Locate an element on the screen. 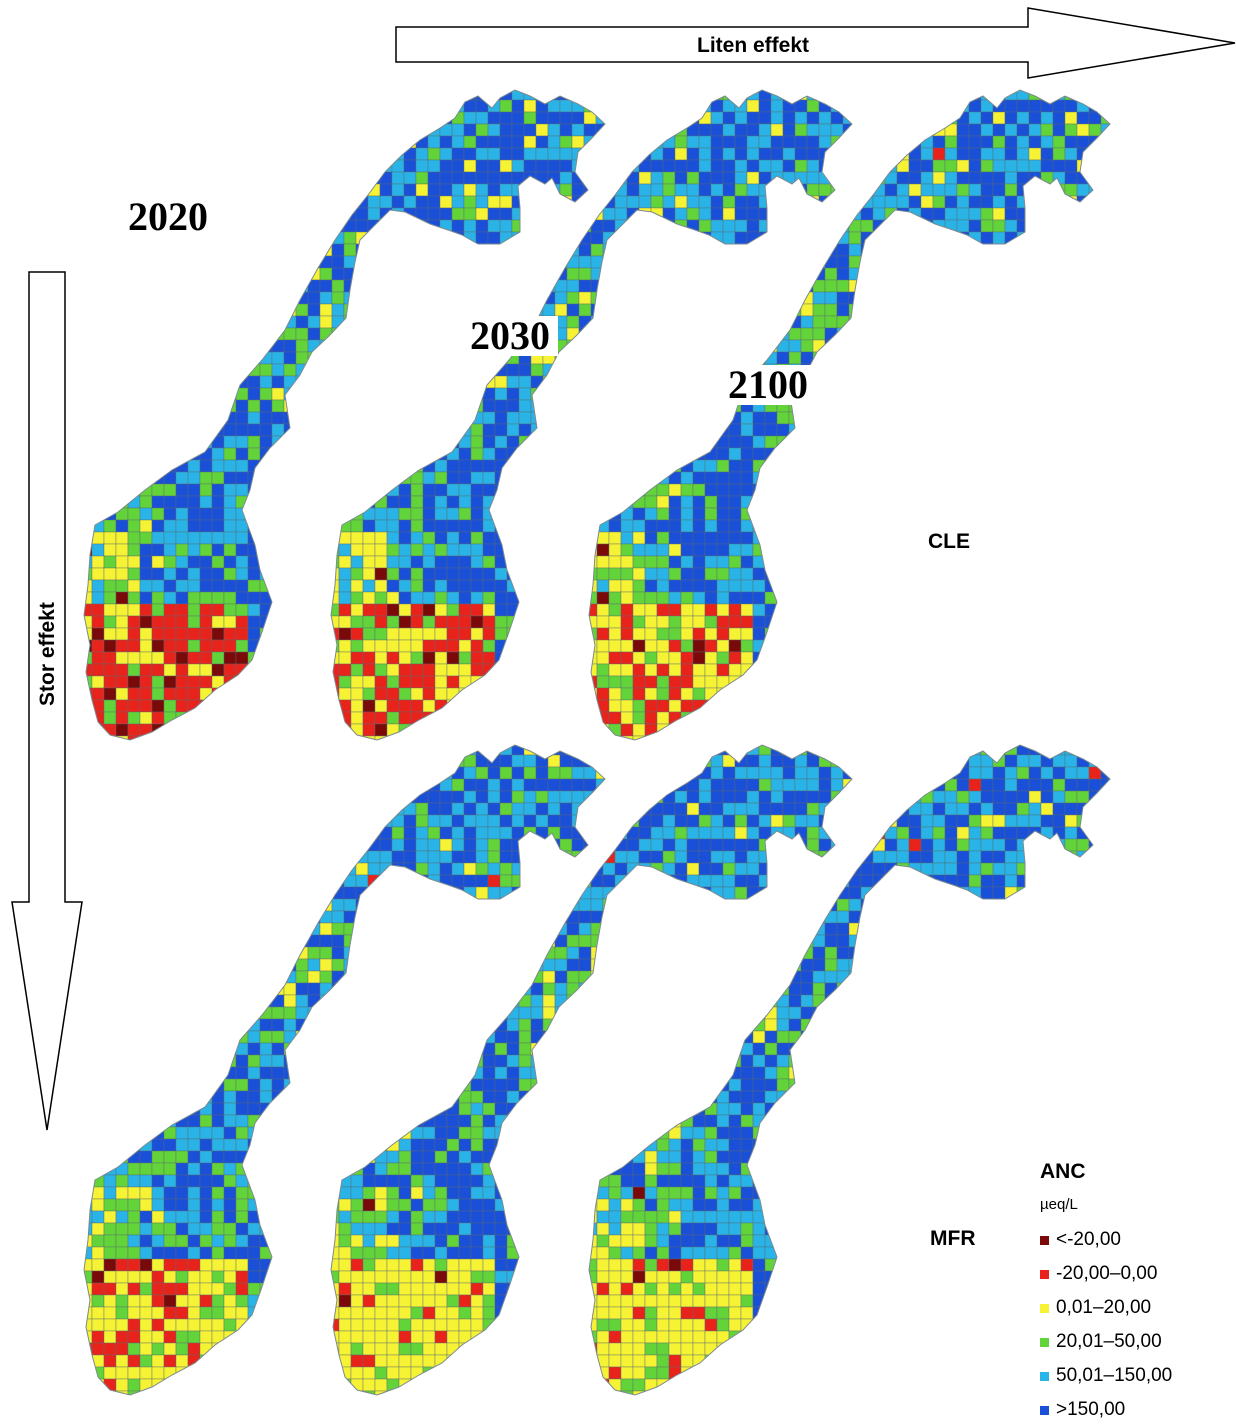 The height and width of the screenshot is (1427, 1236). legend-item: 50,01–150,00 is located at coordinates (1135, 1376).